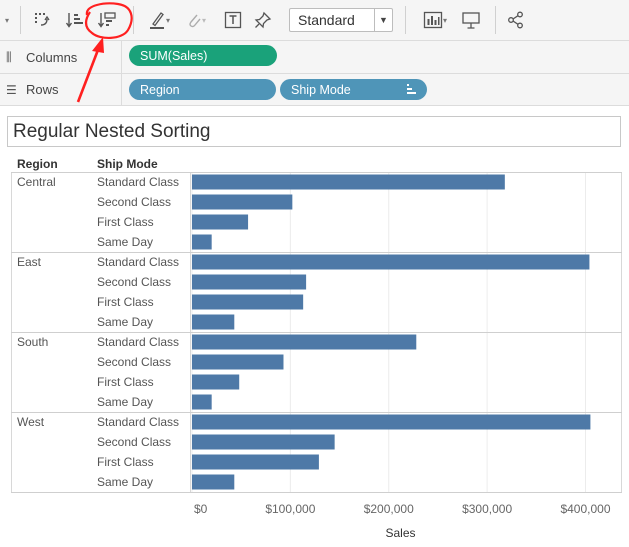  I want to click on show-me-icon, so click(433, 20).